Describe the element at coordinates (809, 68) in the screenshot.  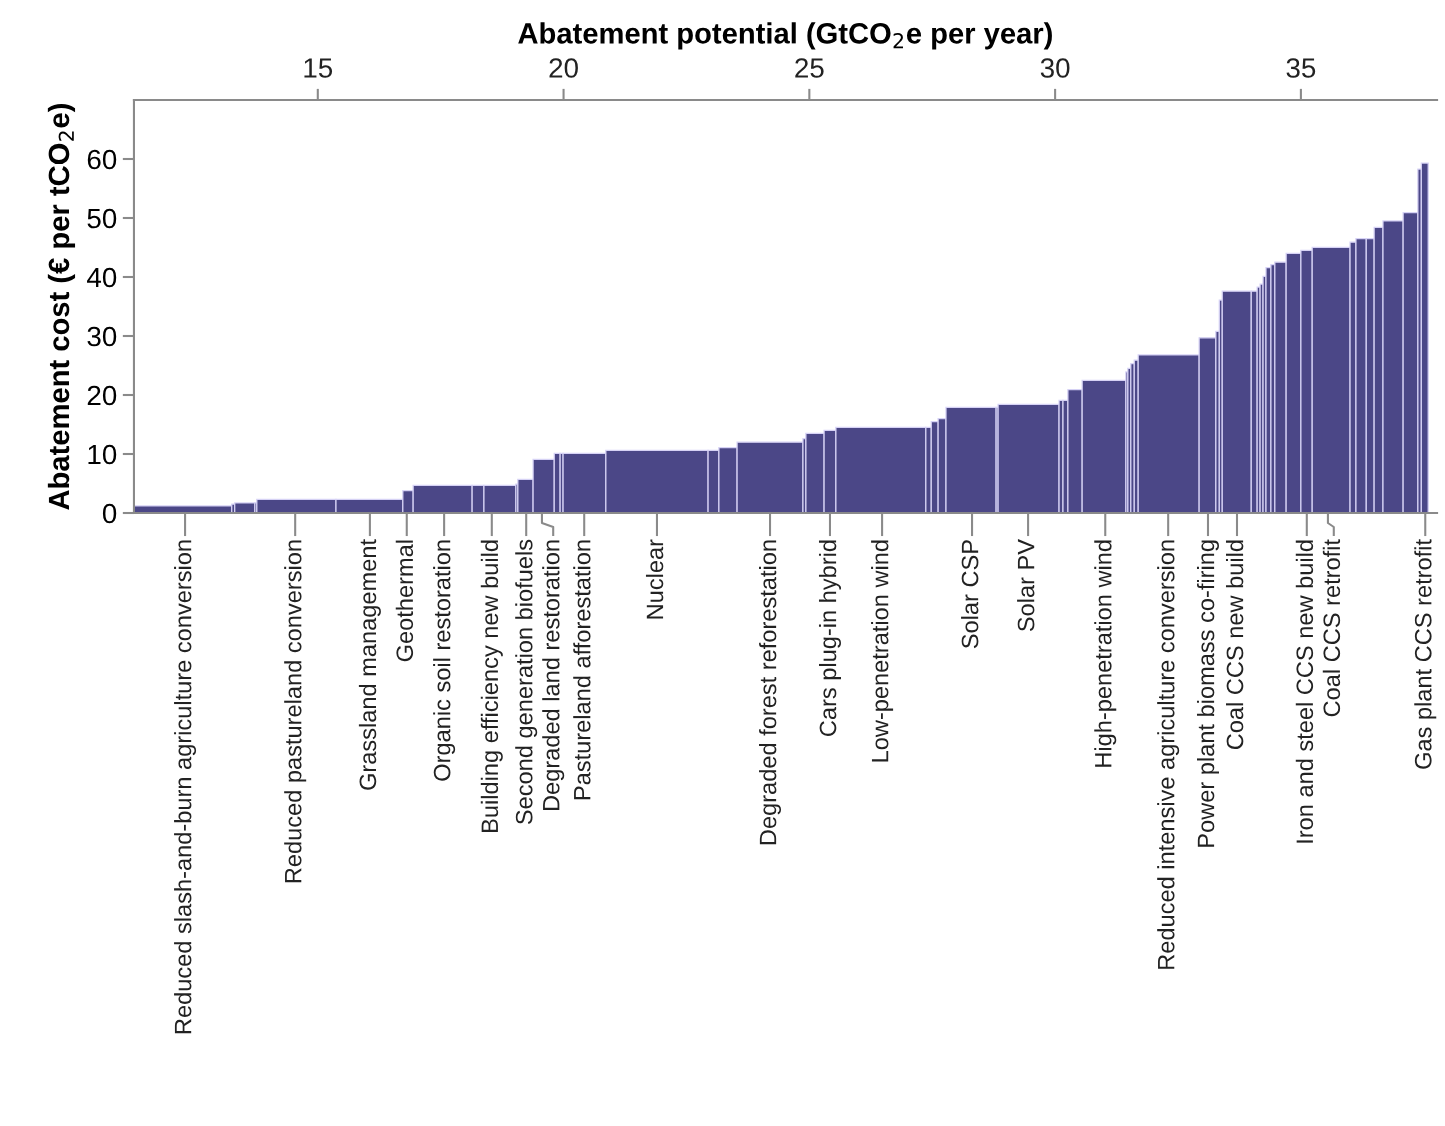
I see `x-tick-label: 25` at that location.